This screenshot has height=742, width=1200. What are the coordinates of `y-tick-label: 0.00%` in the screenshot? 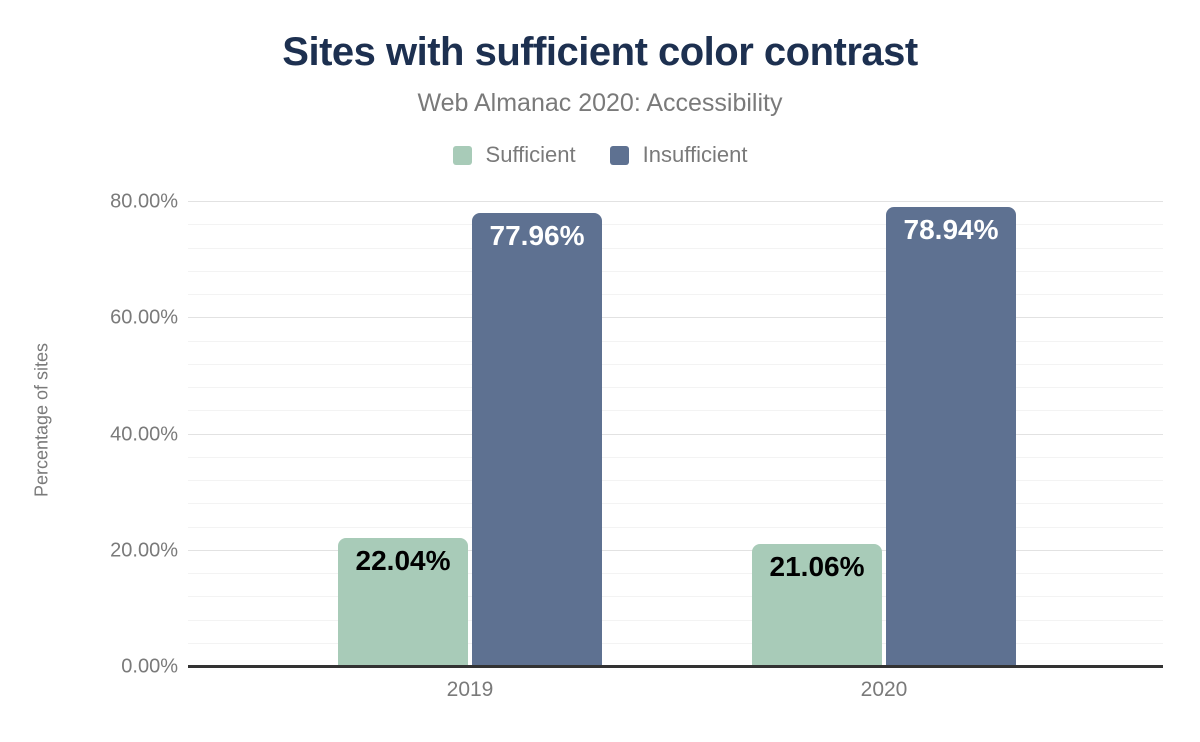 It's located at (149, 666).